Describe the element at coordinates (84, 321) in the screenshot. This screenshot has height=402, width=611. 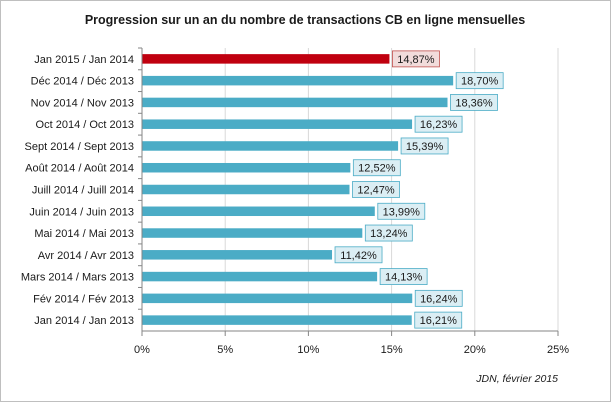
I see `category-label: Jan 2014 / Jan 2013` at that location.